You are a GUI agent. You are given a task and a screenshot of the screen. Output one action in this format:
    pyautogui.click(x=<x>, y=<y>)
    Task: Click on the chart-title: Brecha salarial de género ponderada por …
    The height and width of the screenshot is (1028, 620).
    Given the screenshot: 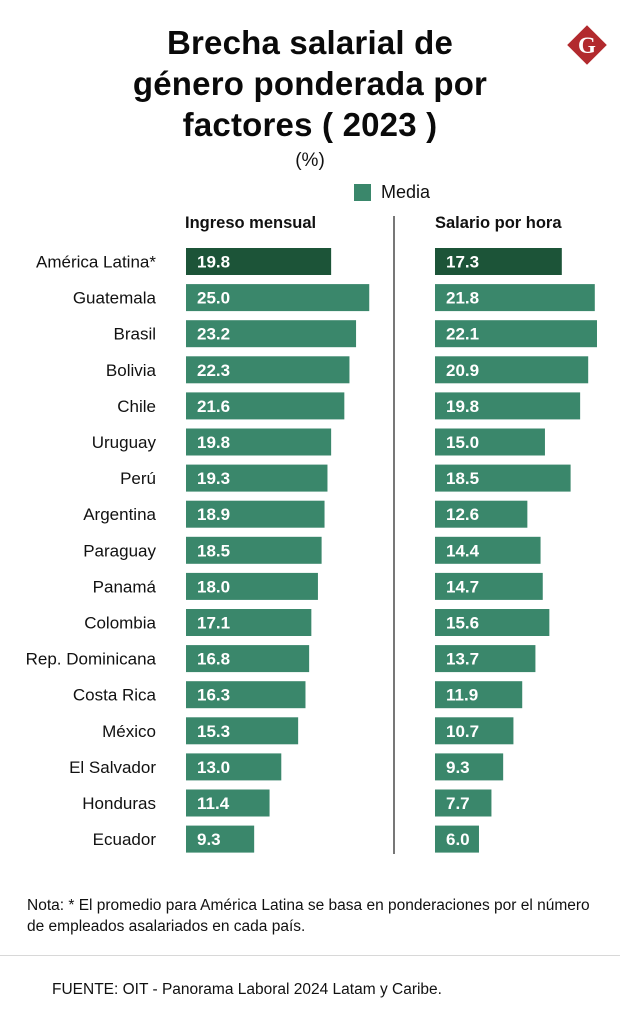 What is the action you would take?
    pyautogui.click(x=310, y=83)
    